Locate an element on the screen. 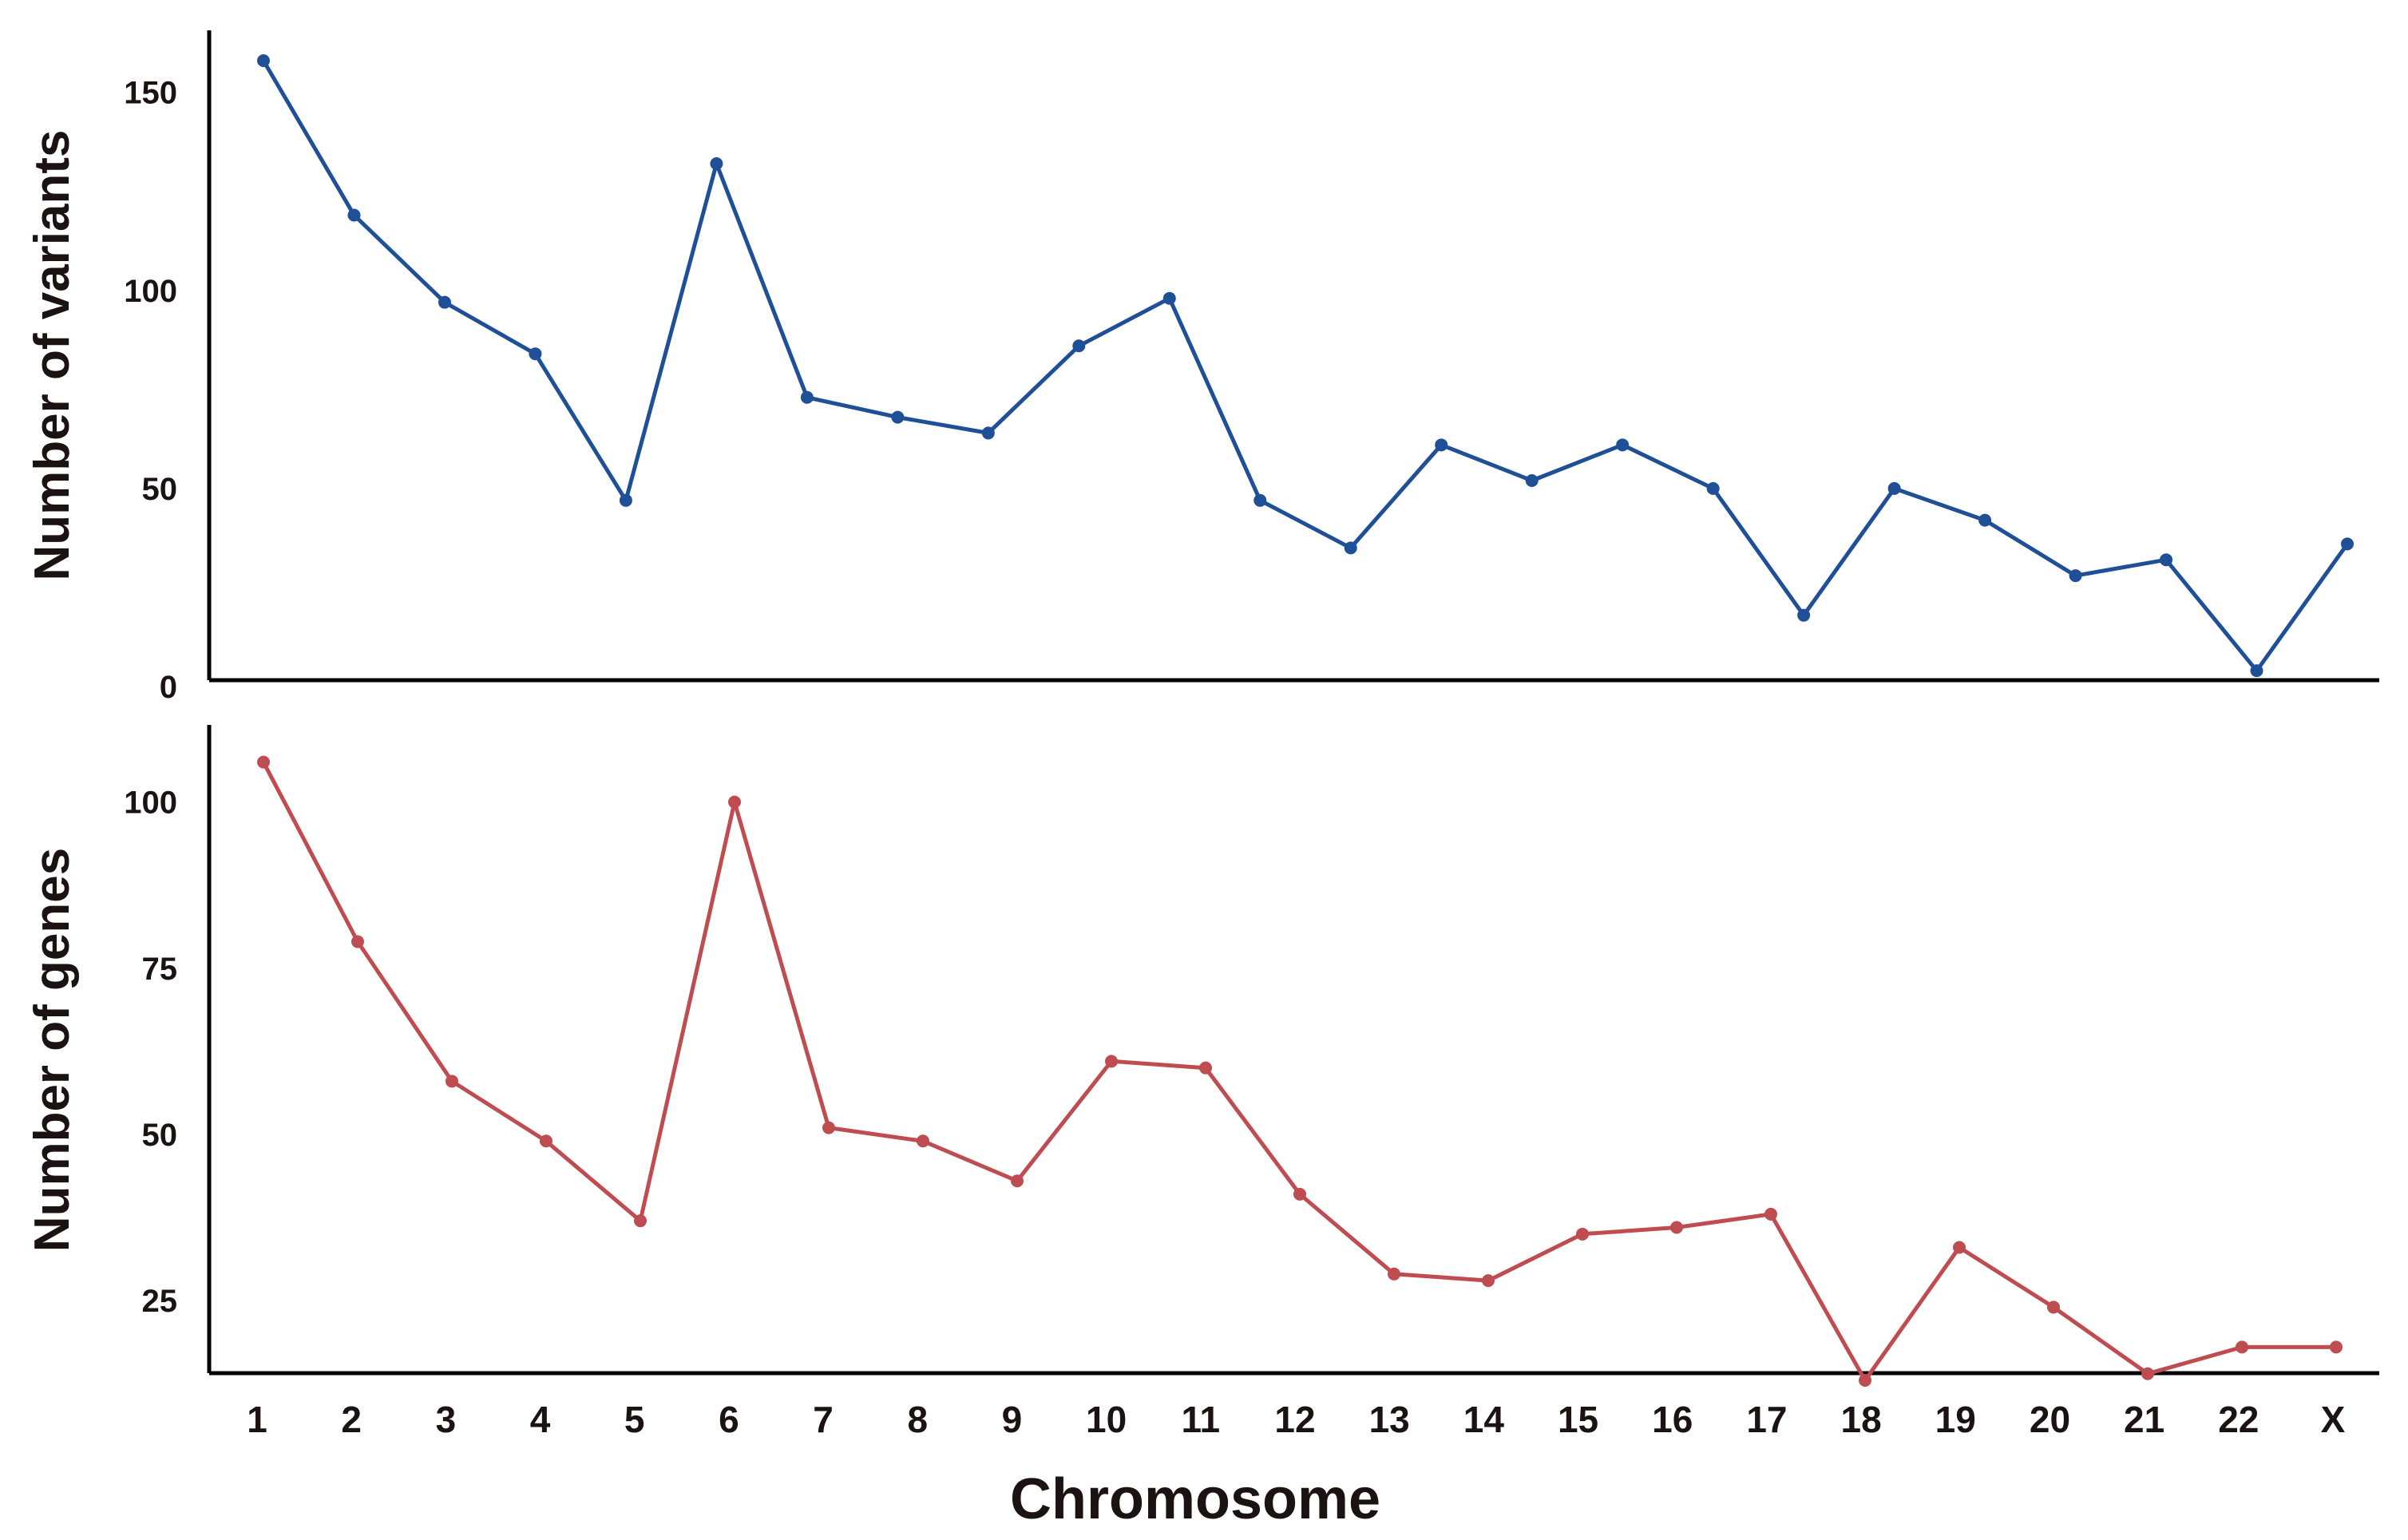 The image size is (2408, 1540). chromosome-tick-label: 9 is located at coordinates (1013, 1419).